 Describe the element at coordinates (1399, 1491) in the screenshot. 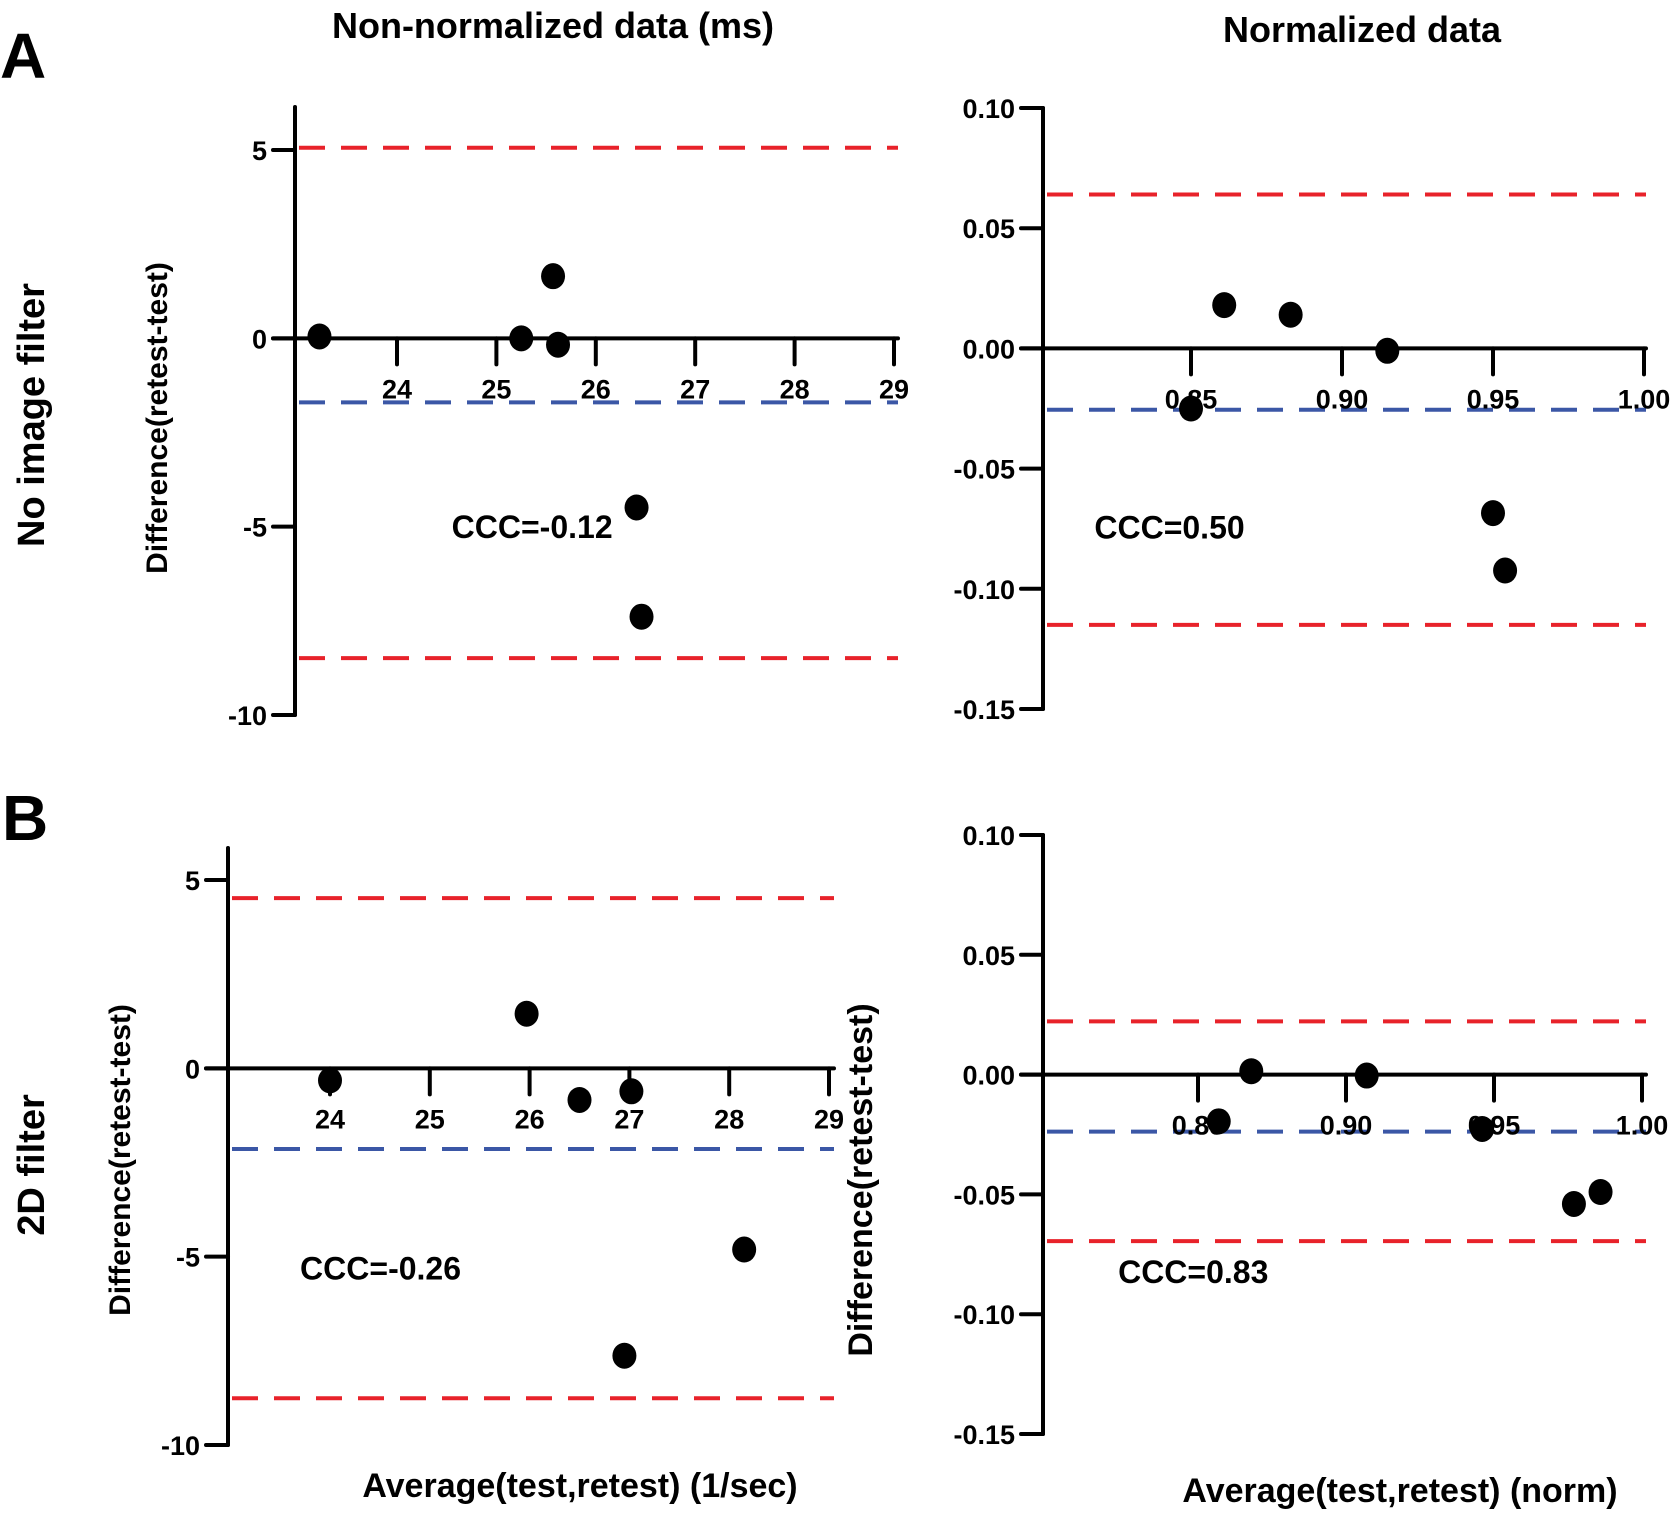

I see `x-axis-title-b-right: Average(test,retest) (norm)` at that location.